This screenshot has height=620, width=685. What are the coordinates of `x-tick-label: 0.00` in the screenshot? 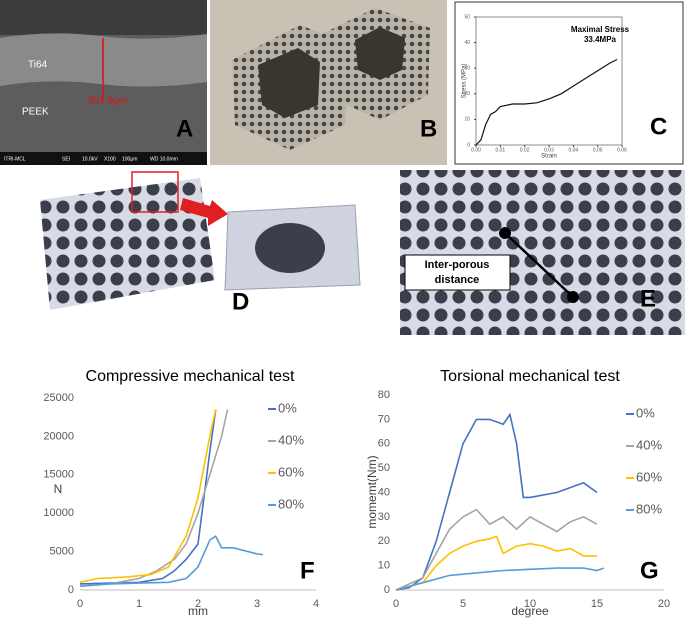 It's located at (476, 150).